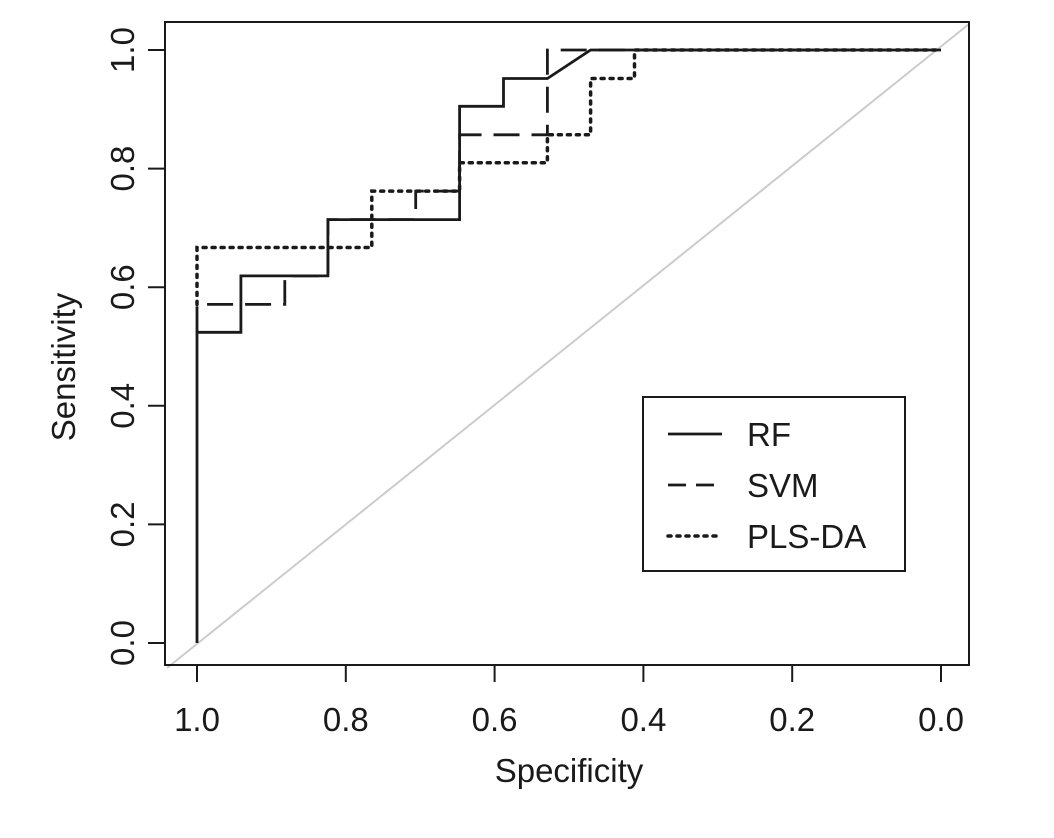 The height and width of the screenshot is (838, 1054). Describe the element at coordinates (569, 770) in the screenshot. I see `x-axis-title: Specificity` at that location.